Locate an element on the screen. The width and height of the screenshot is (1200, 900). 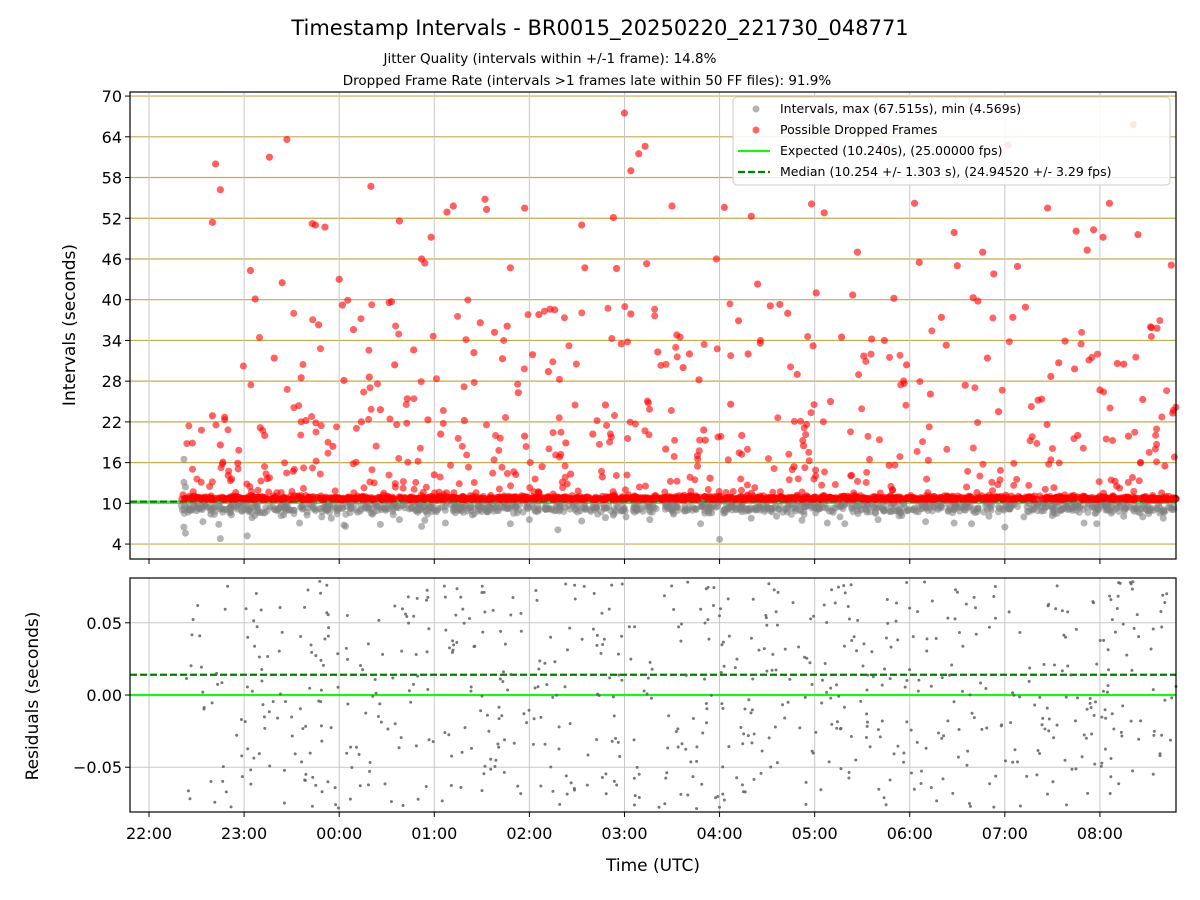
intervals-y-axis-label: Intervals (seconds) is located at coordinates (70, 325).